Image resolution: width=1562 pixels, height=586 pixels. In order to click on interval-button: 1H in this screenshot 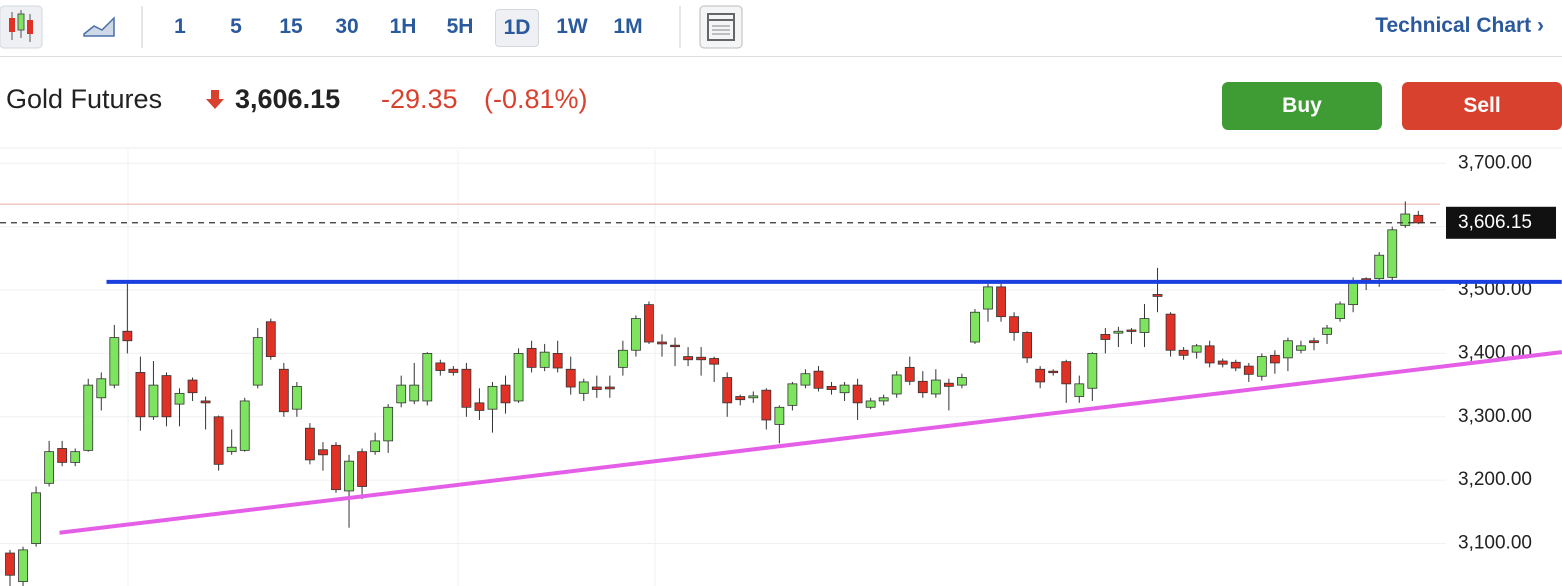, I will do `click(403, 26)`.